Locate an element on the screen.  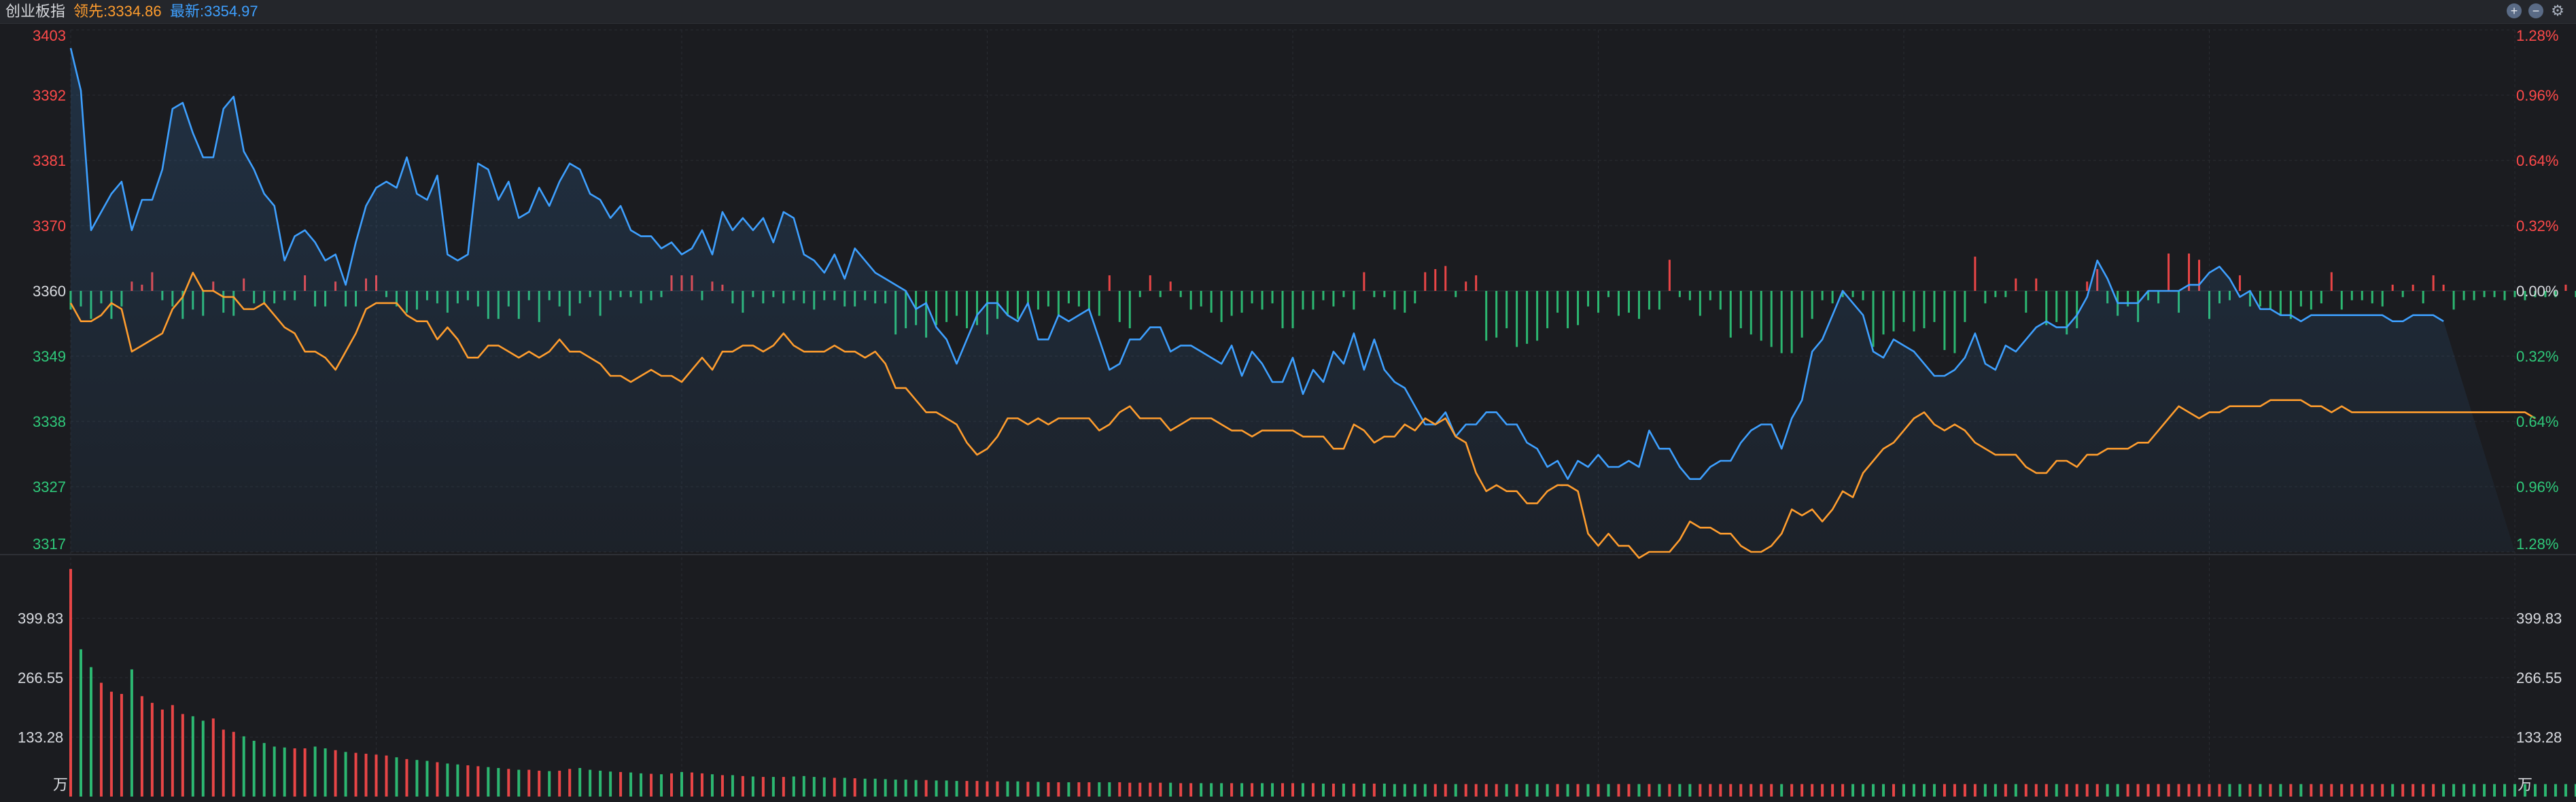
plus-icon: + is located at coordinates (2514, 11).